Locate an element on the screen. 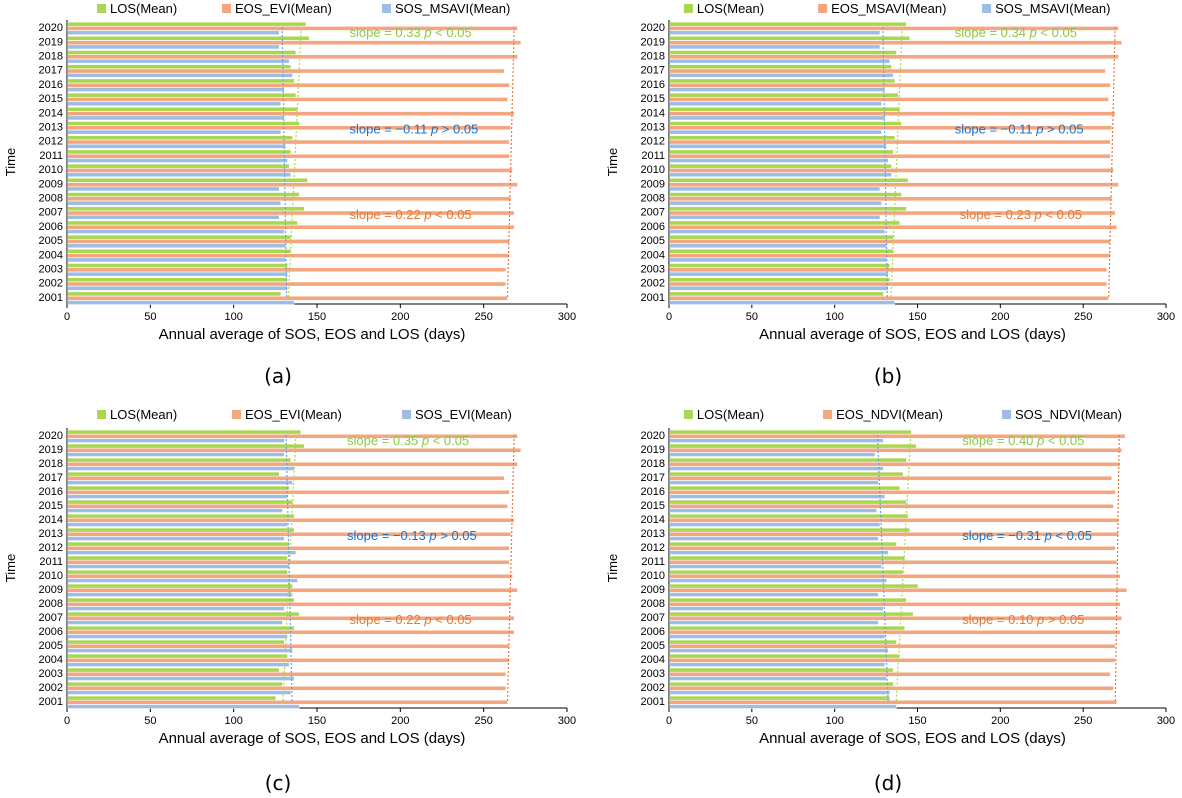  y-tick-label: 2004 is located at coordinates (51, 255).